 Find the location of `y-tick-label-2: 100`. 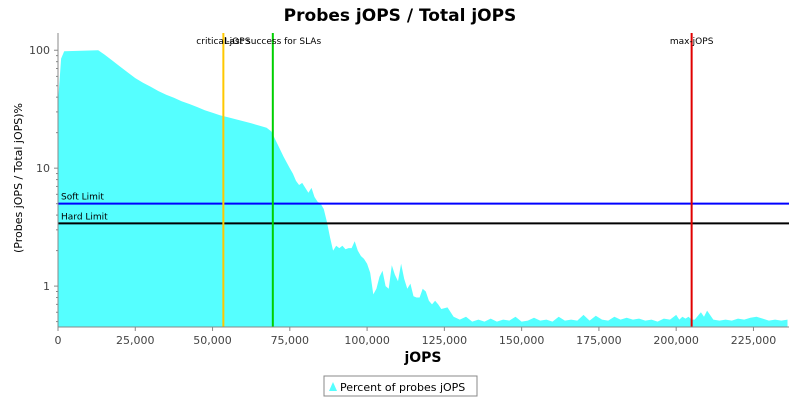

y-tick-label-2: 100 is located at coordinates (39, 50).